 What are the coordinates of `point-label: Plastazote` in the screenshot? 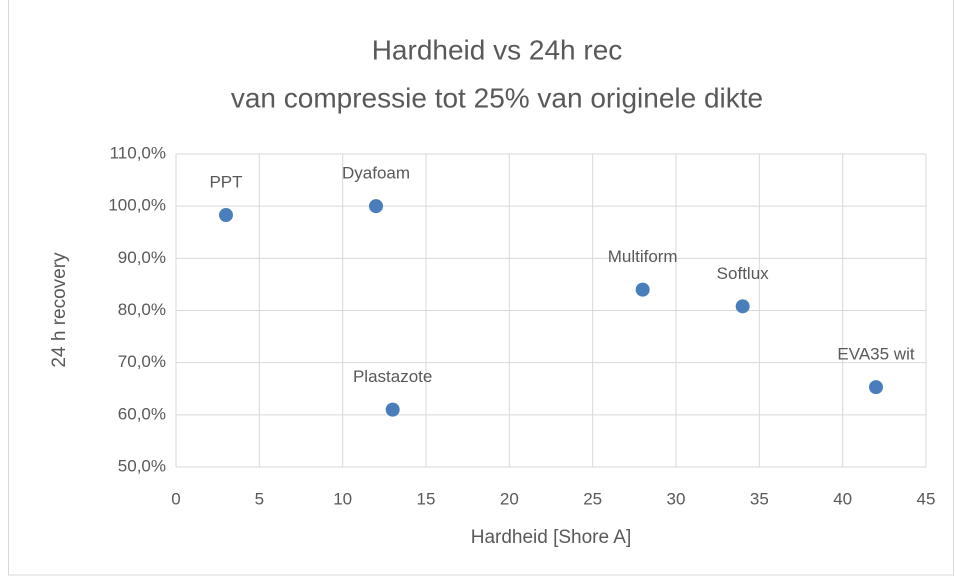 It's located at (392, 376).